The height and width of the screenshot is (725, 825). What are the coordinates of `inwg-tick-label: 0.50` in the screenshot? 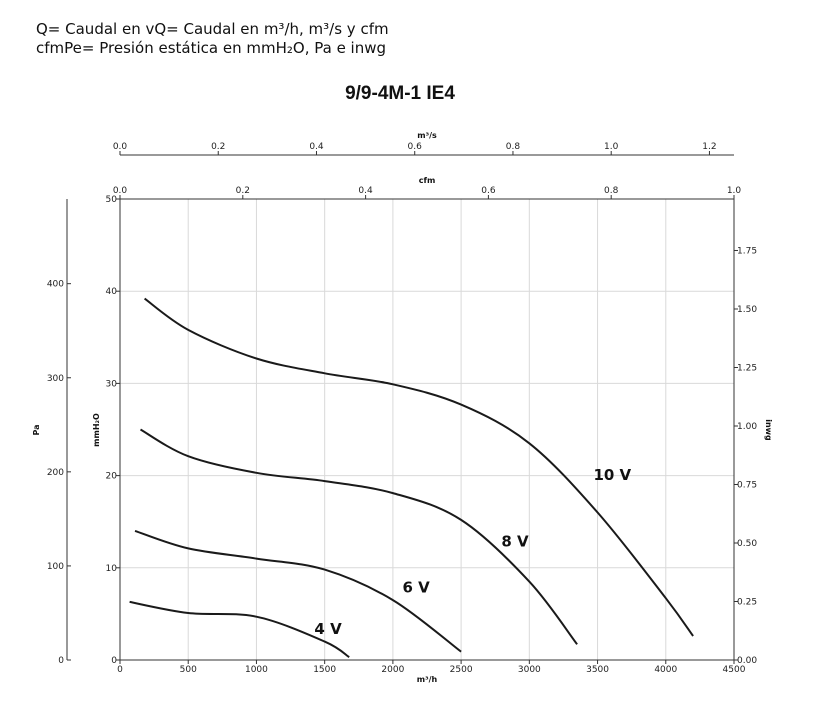 It's located at (747, 544).